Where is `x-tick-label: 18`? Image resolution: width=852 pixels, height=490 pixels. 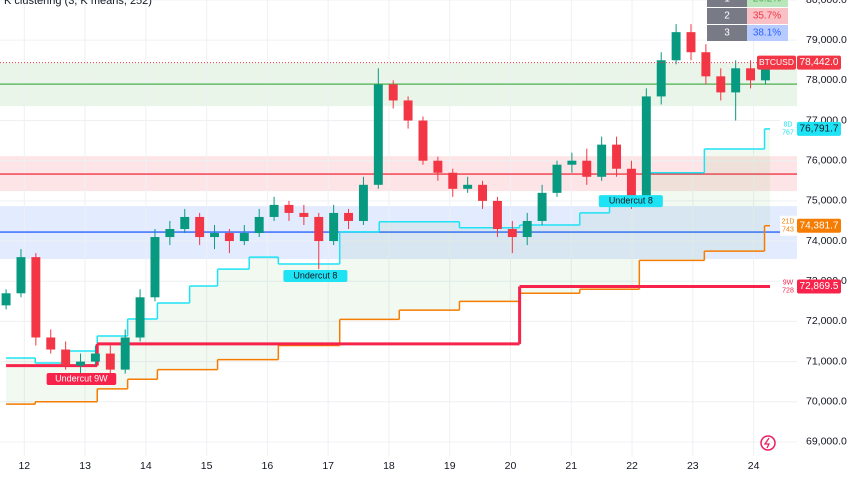
x-tick-label: 18 is located at coordinates (389, 466).